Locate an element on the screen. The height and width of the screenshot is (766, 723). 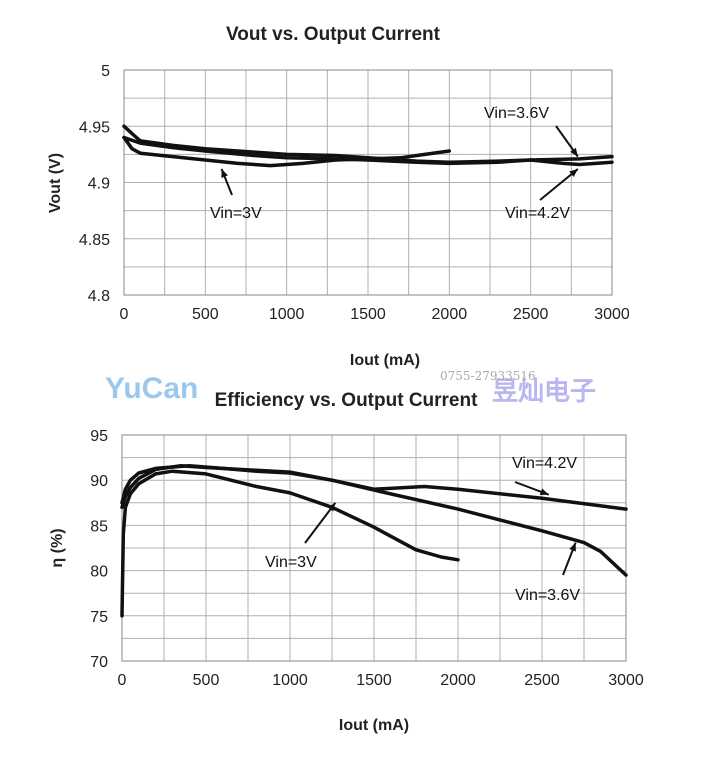
y-tick-label: 4.95 is located at coordinates (94, 127).